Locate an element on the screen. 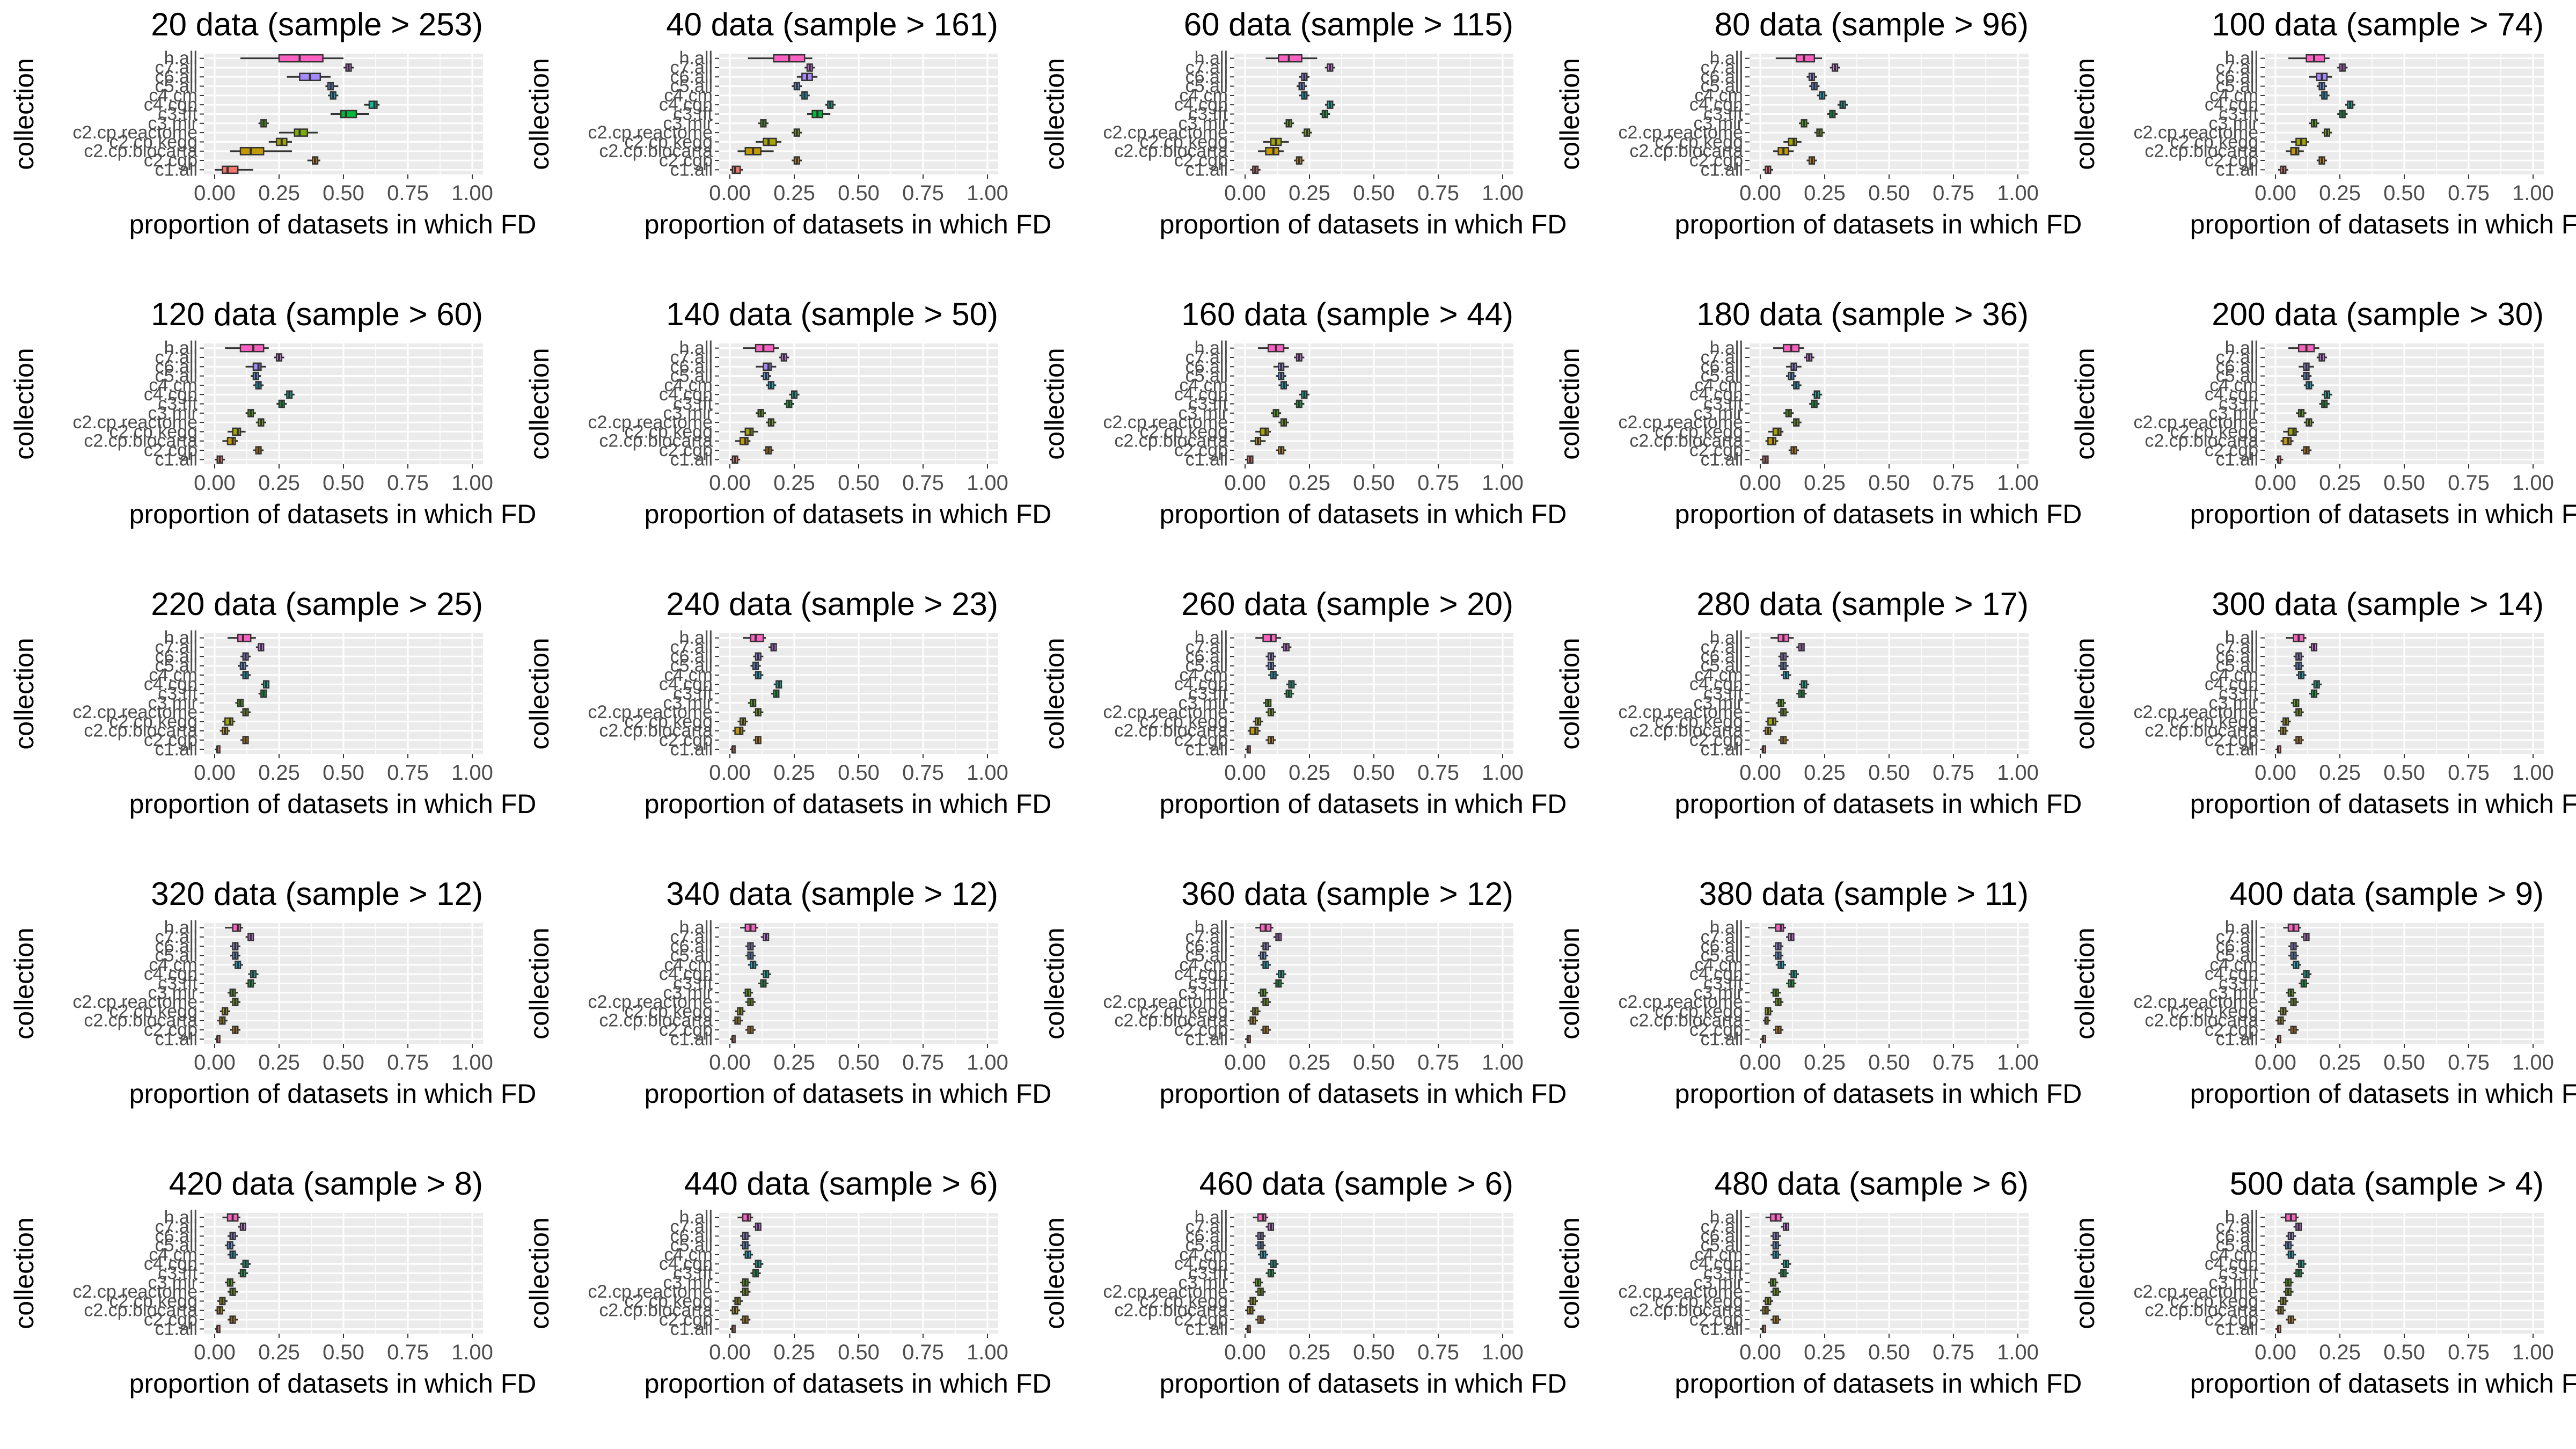 This screenshot has width=2576, height=1449. facet-title: 400 data (sample > 9) is located at coordinates (2387, 894).